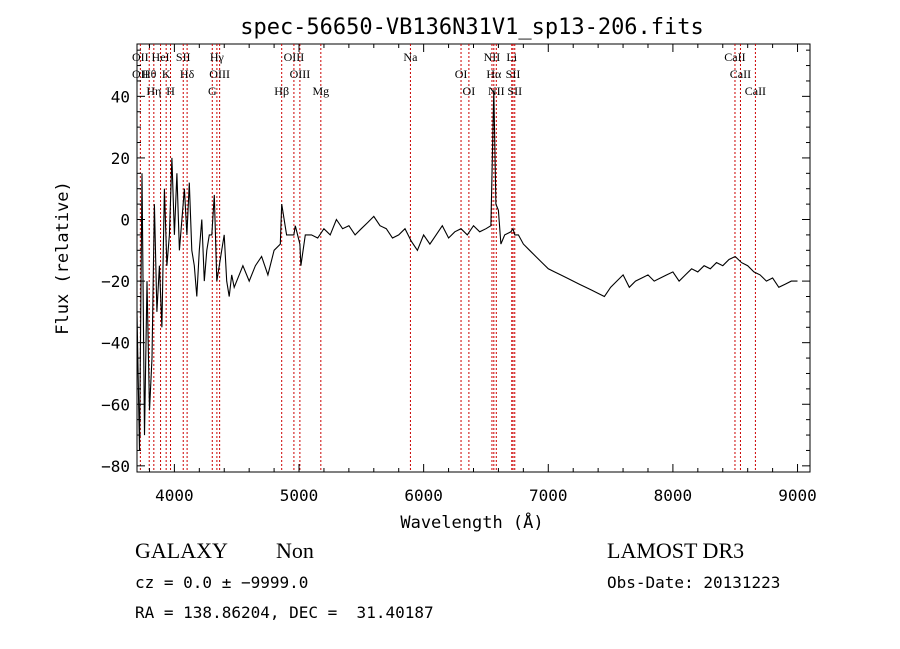  I want to click on y-tick-label: −40, so click(115, 343).